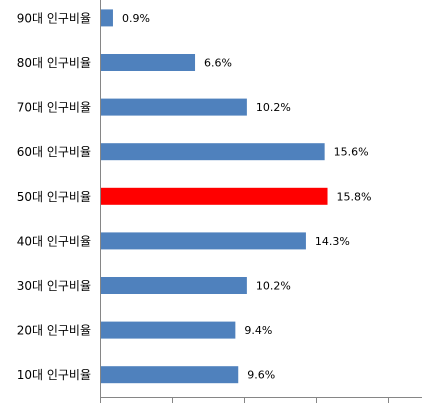 This screenshot has width=422, height=409. What do you see at coordinates (54, 331) in the screenshot?
I see `category-label: 20대 인구비율` at bounding box center [54, 331].